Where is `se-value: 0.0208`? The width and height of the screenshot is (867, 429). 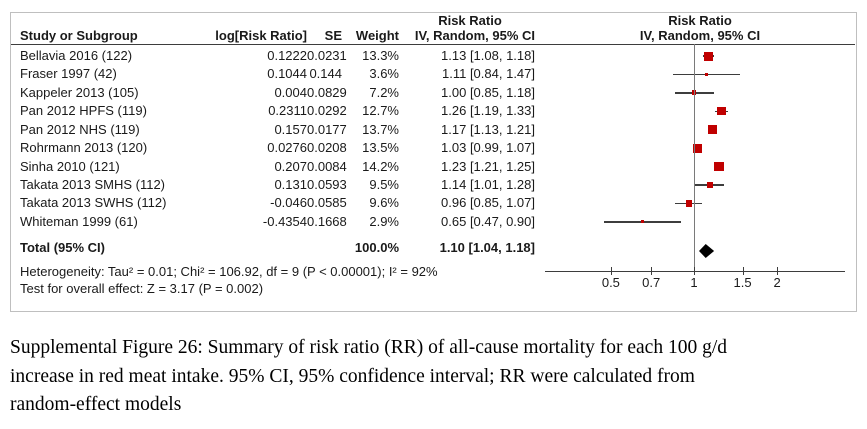
se-value: 0.0208 is located at coordinates (327, 148).